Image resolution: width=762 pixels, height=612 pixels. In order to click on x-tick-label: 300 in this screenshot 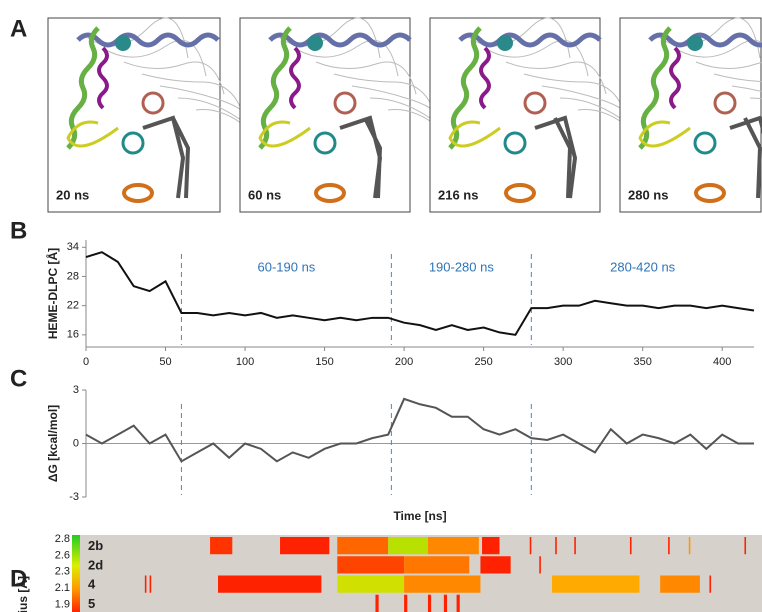, I will do `click(563, 362)`.